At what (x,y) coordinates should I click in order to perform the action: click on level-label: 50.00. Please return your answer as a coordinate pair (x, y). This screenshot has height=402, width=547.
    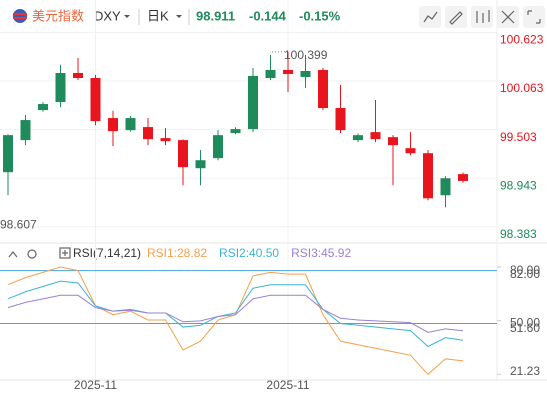
    Looking at the image, I should click on (525, 323).